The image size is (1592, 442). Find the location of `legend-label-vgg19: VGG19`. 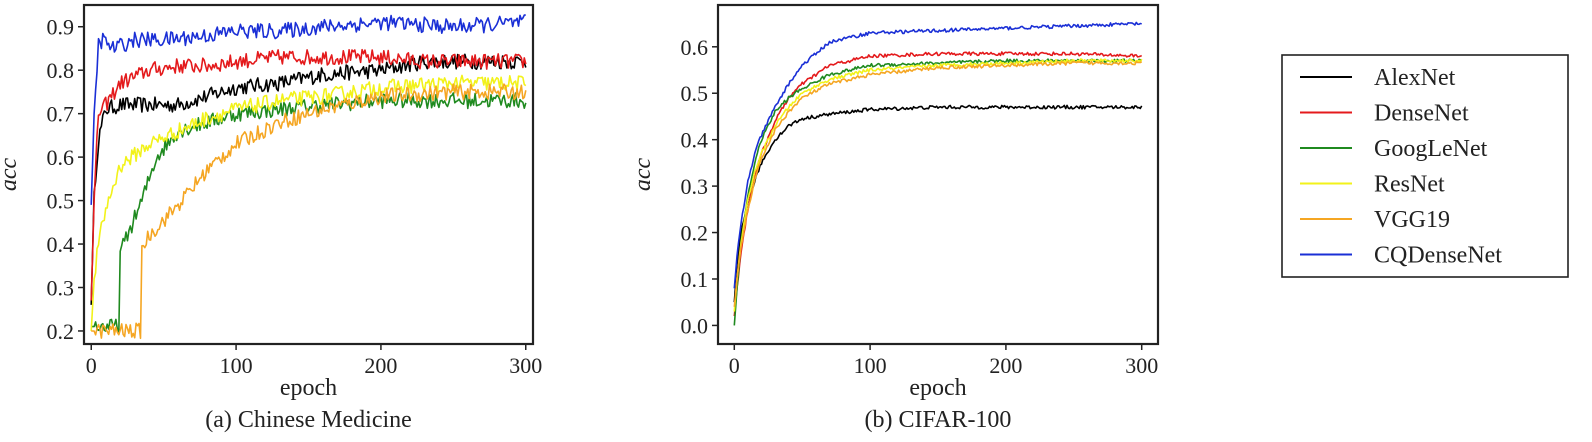

legend-label-vgg19: VGG19 is located at coordinates (1412, 220).